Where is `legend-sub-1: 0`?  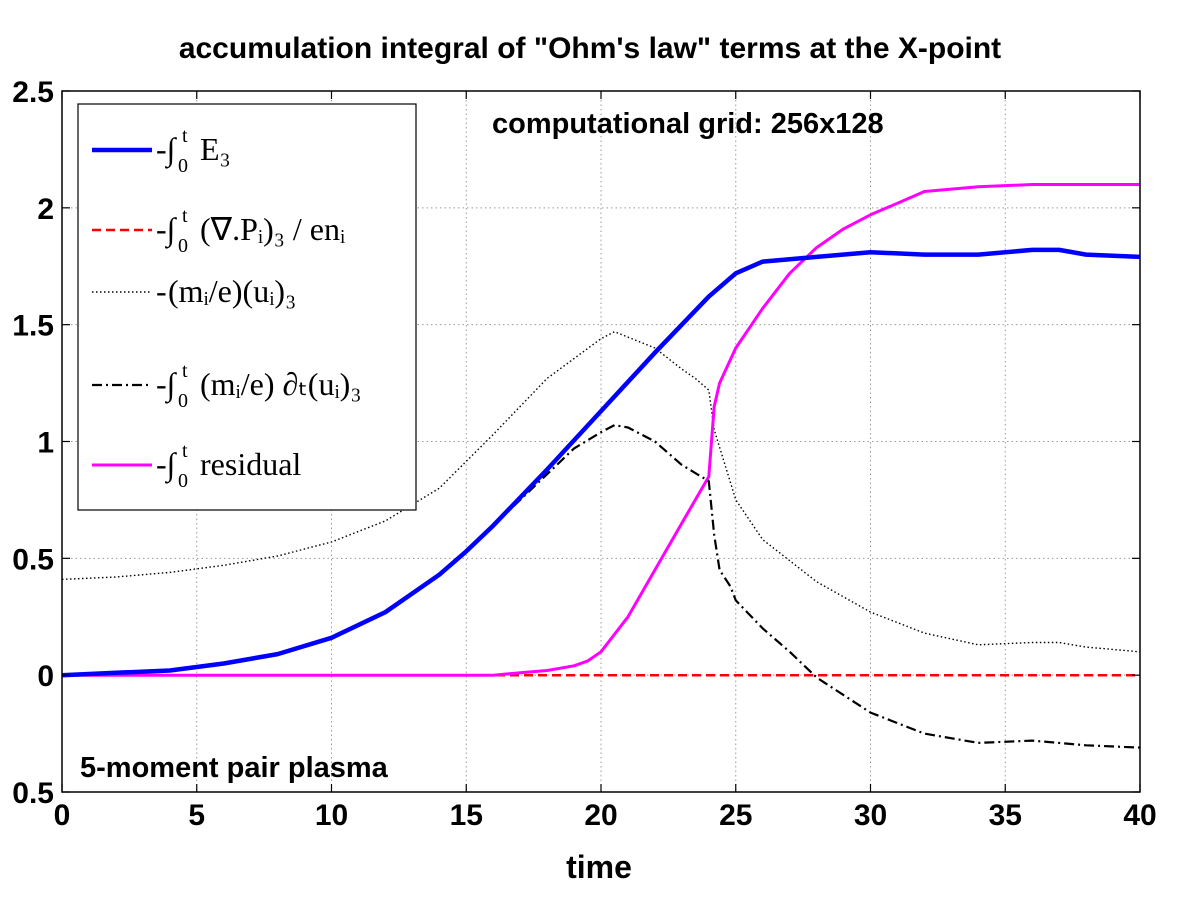 legend-sub-1: 0 is located at coordinates (183, 246).